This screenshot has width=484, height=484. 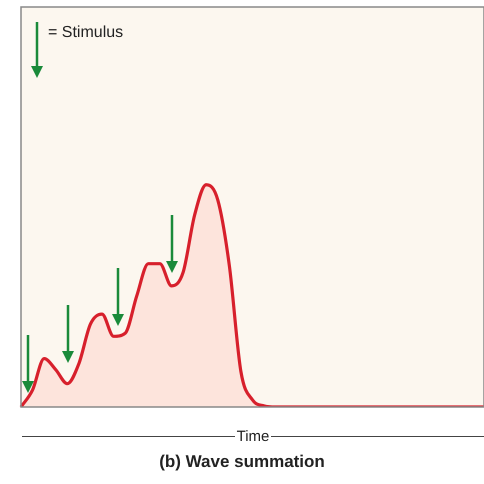 What do you see at coordinates (242, 462) in the screenshot?
I see `text: (b) Wave summation` at bounding box center [242, 462].